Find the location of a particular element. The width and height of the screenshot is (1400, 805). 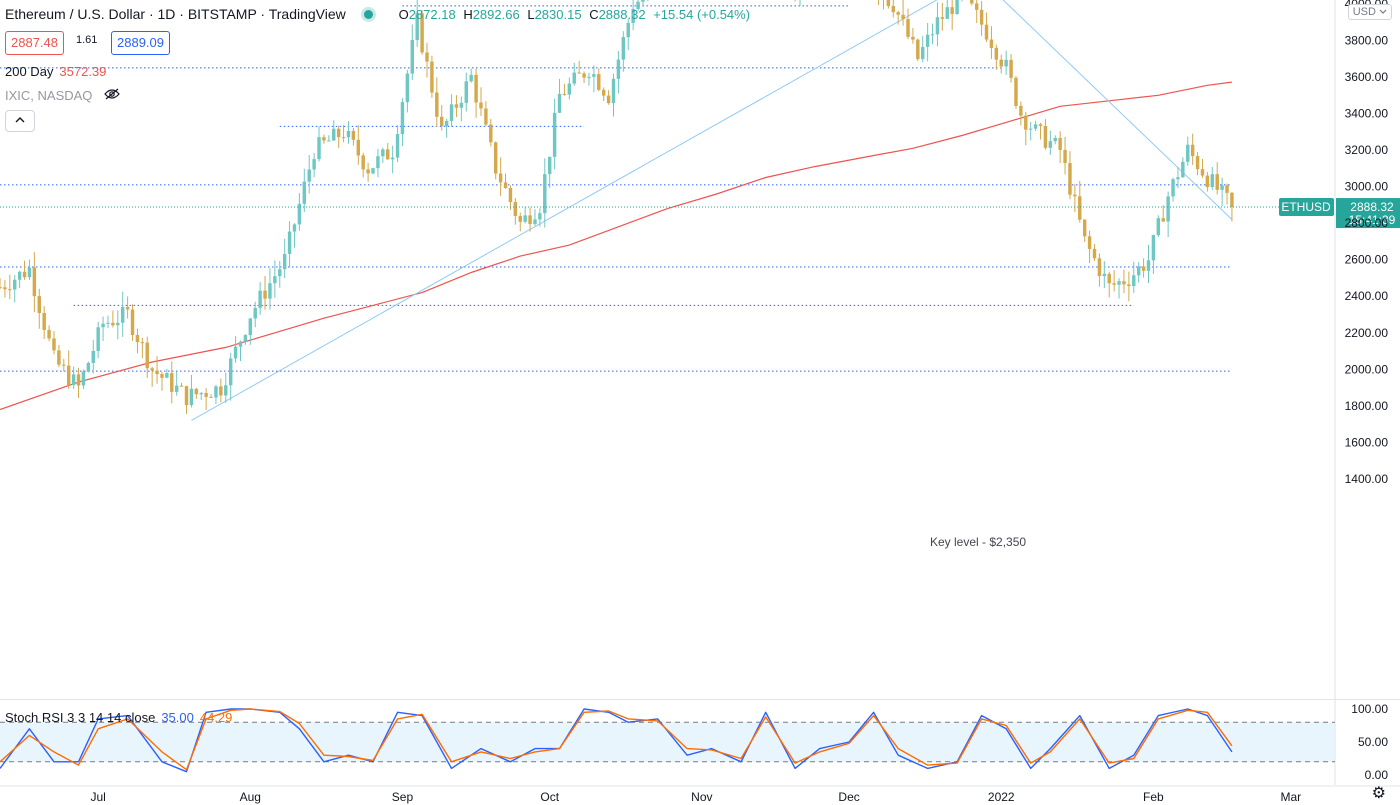

time-tick-label: 2022 is located at coordinates (1001, 797).